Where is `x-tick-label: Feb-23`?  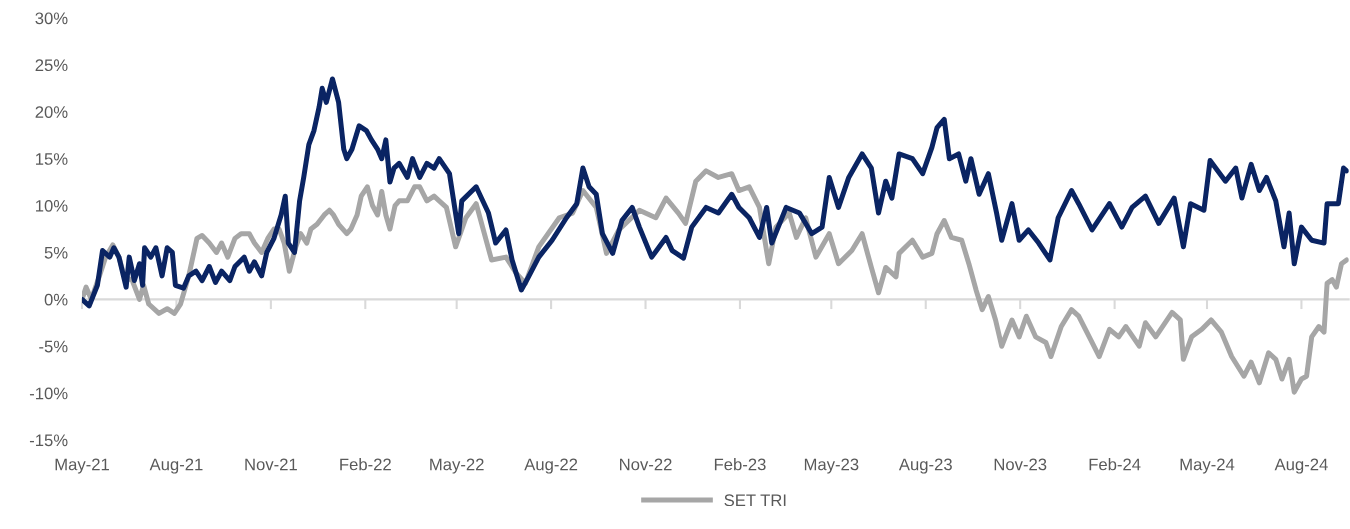
x-tick-label: Feb-23 is located at coordinates (740, 464).